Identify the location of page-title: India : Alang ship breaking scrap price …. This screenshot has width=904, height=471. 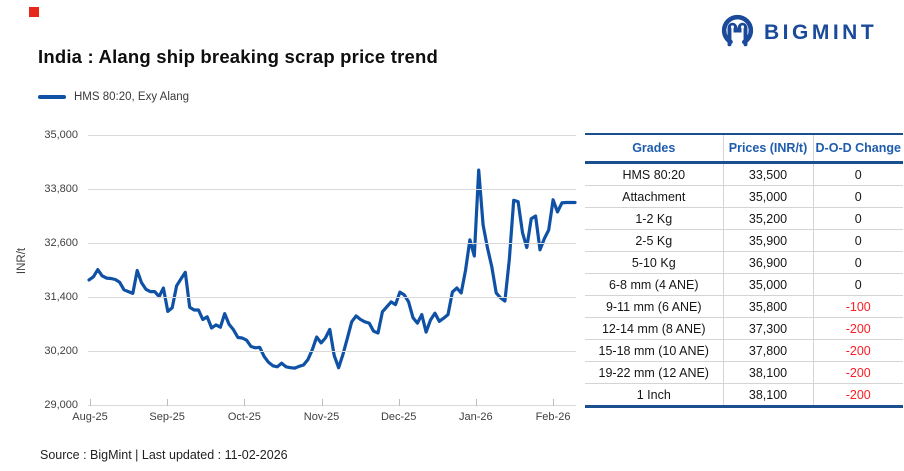
(238, 56).